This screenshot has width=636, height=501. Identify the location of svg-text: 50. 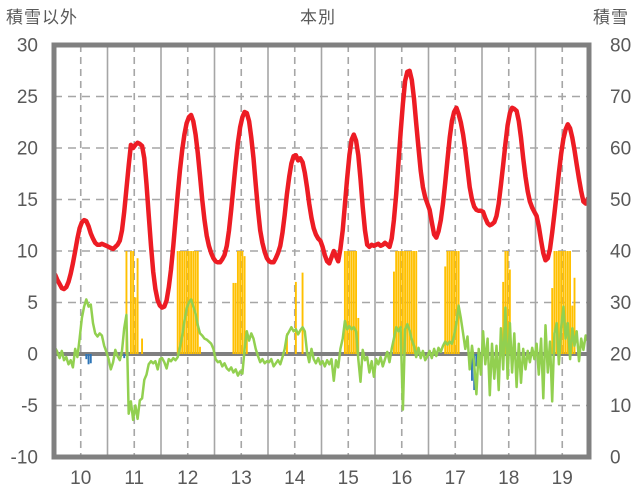
(620, 200).